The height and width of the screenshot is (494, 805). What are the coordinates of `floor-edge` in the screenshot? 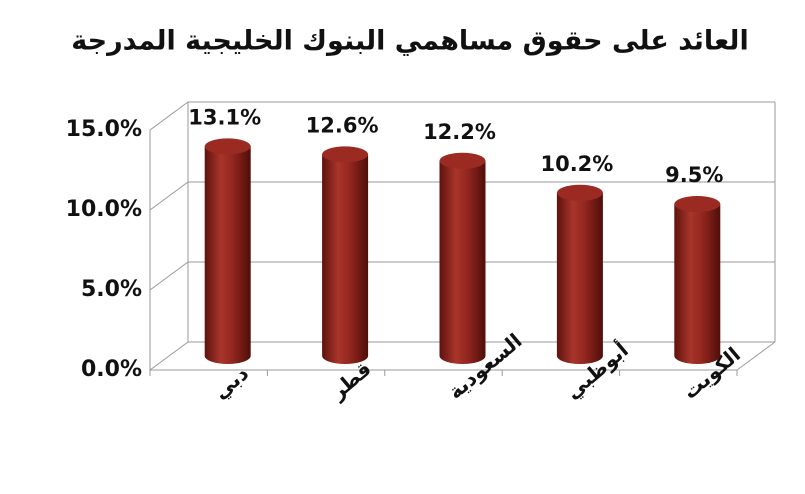 It's located at (756, 356).